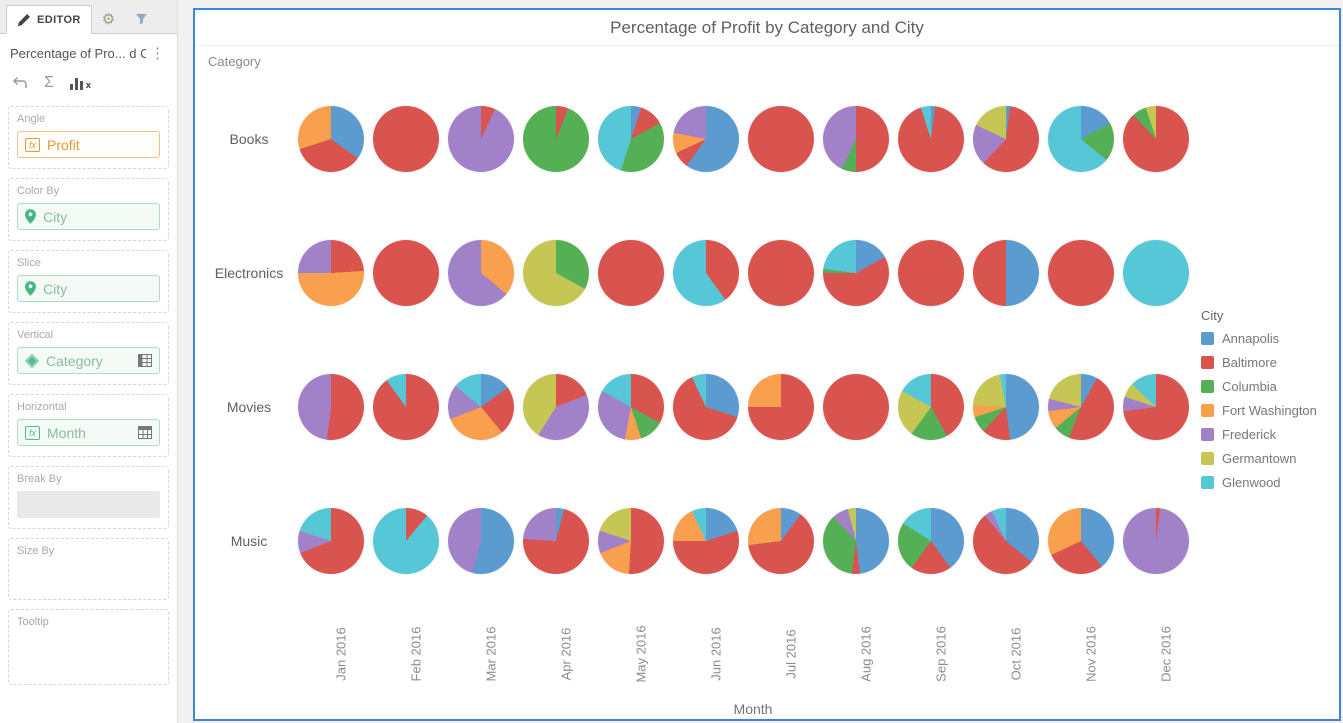 The height and width of the screenshot is (723, 1343). What do you see at coordinates (88, 569) in the screenshot?
I see `field-group-size-by: Size By` at bounding box center [88, 569].